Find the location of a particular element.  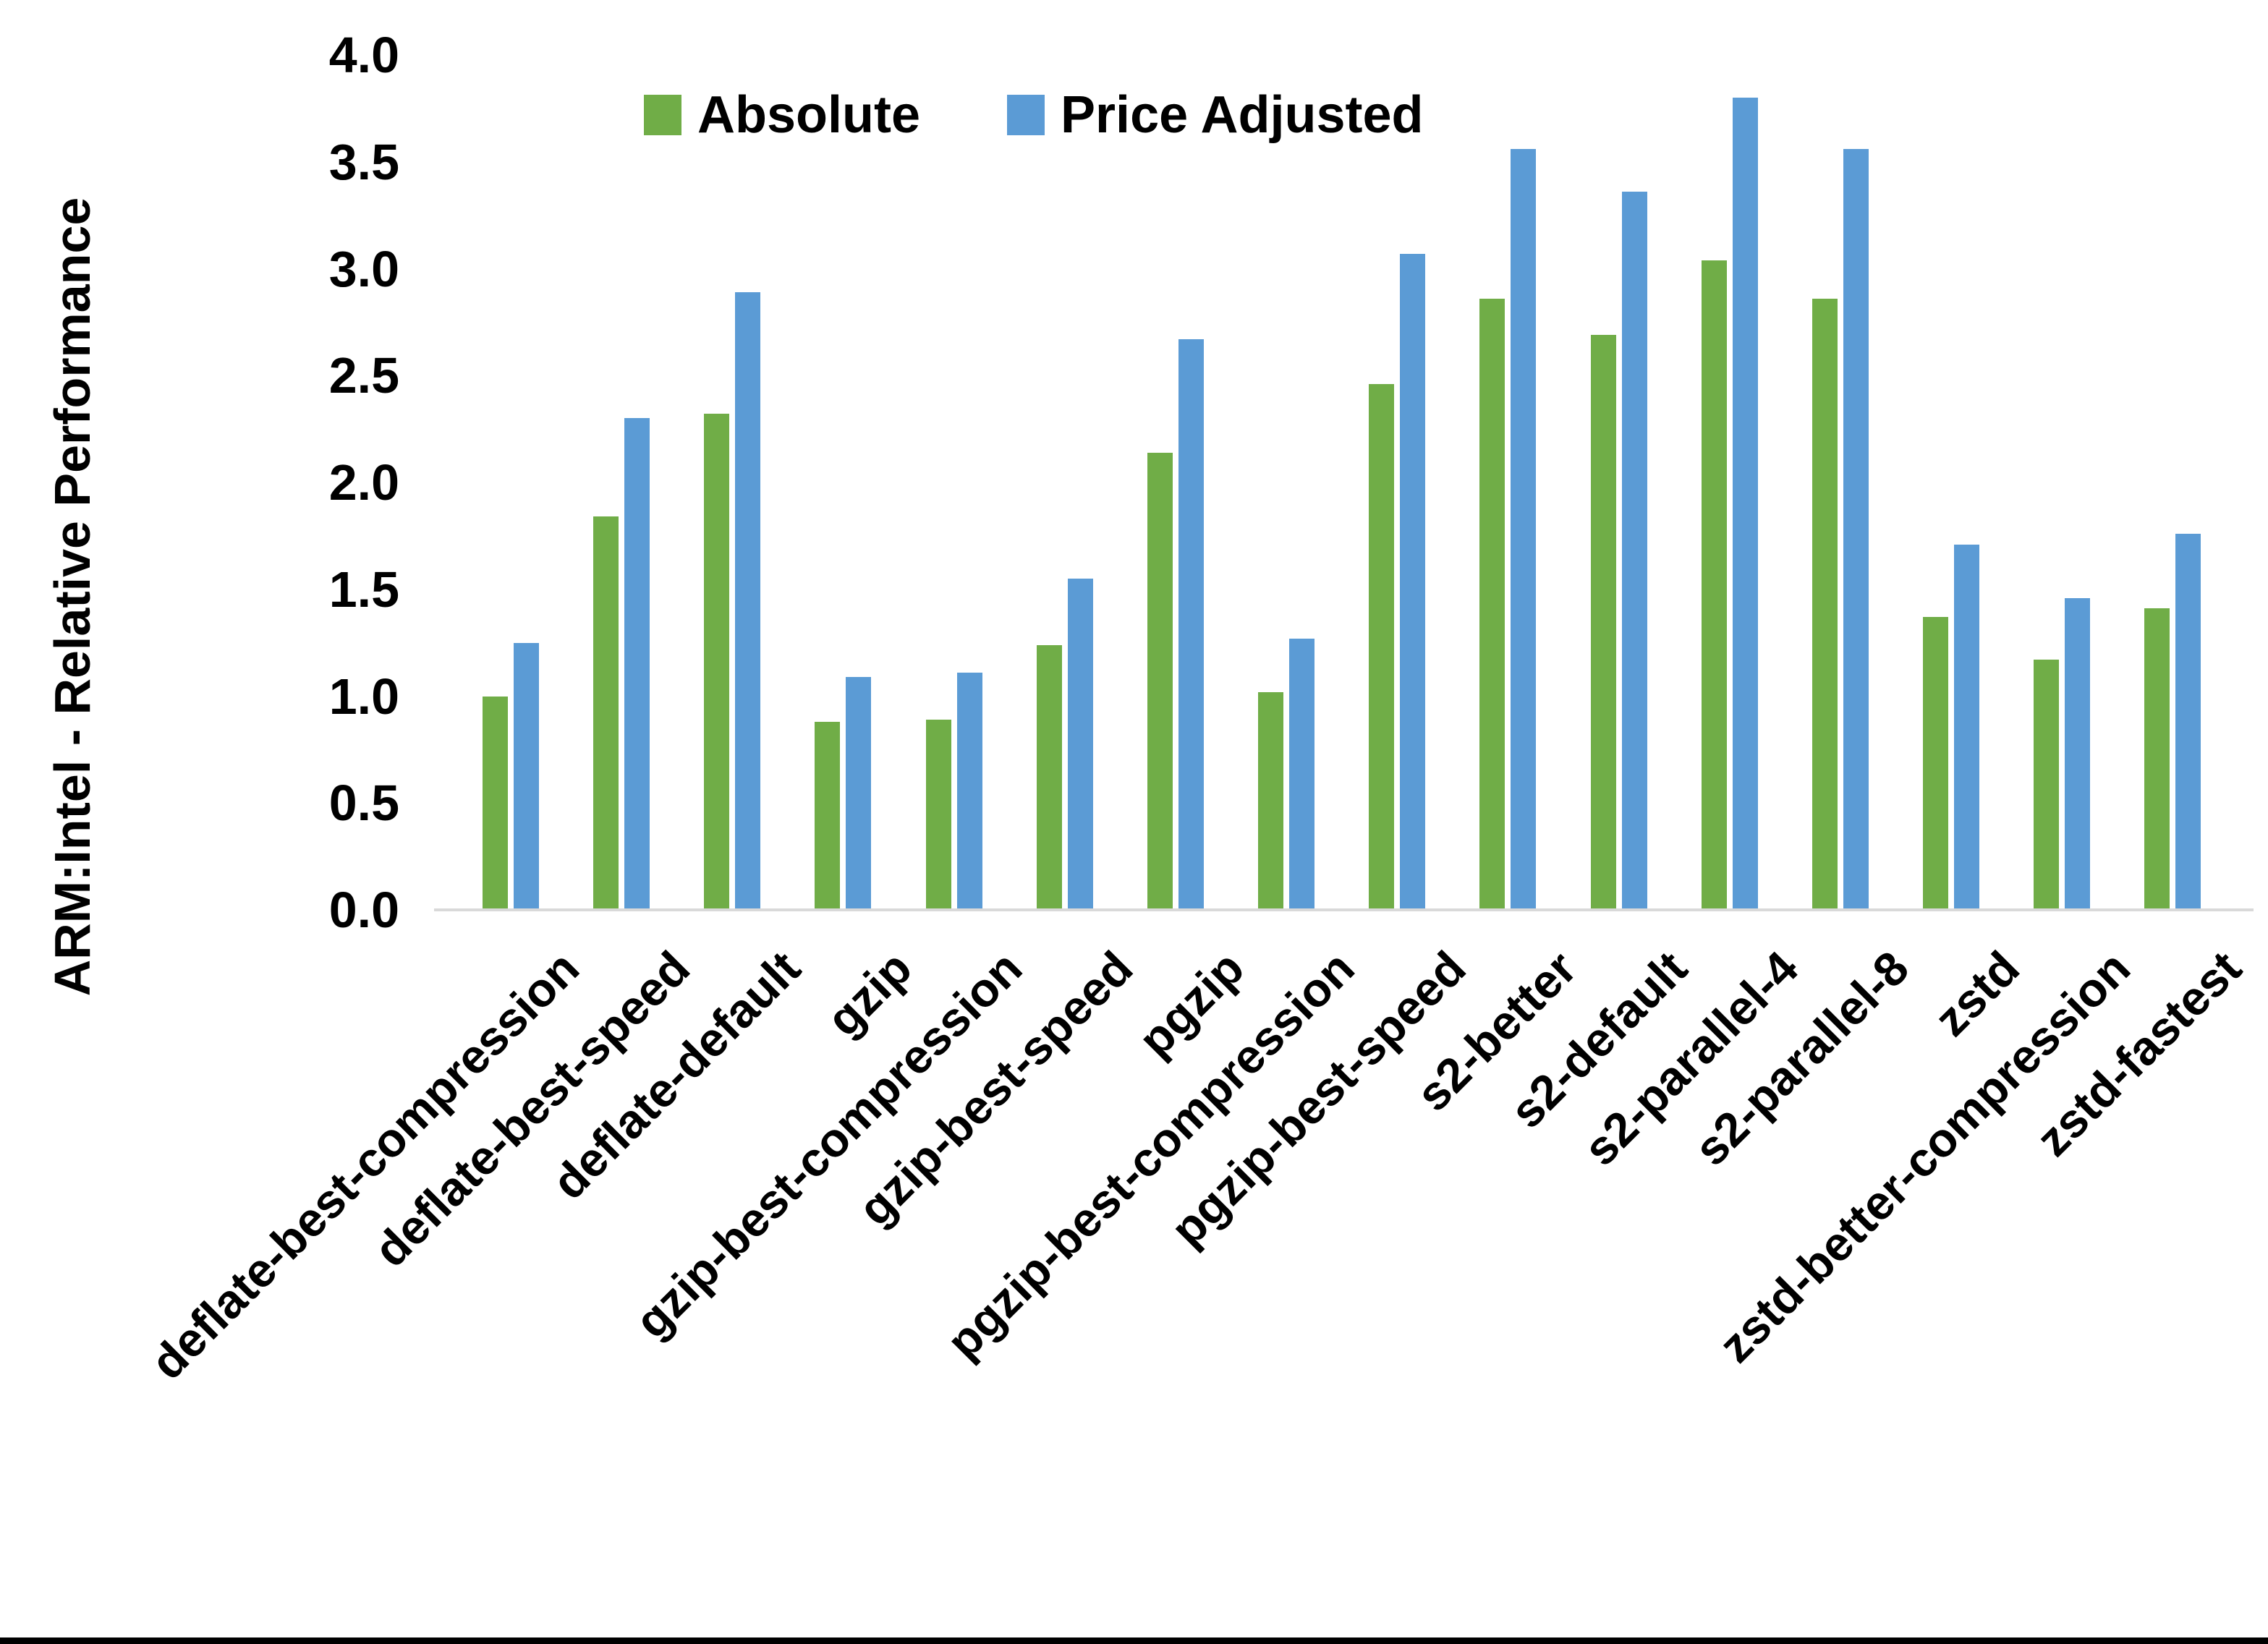

bar-absolute-gzip-best-speed is located at coordinates (1049, 777).